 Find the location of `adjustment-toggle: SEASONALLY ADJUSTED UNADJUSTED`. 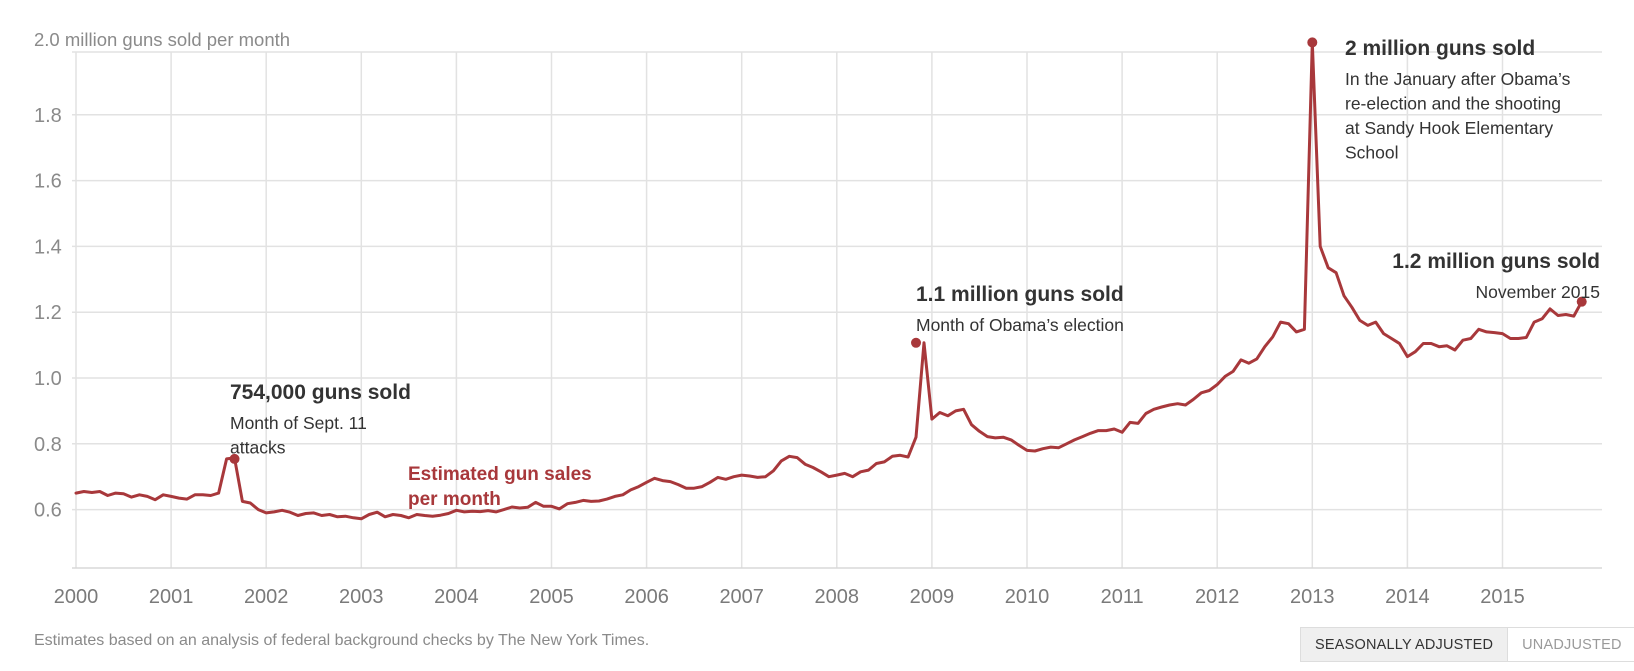

adjustment-toggle: SEASONALLY ADJUSTED UNADJUSTED is located at coordinates (1467, 644).